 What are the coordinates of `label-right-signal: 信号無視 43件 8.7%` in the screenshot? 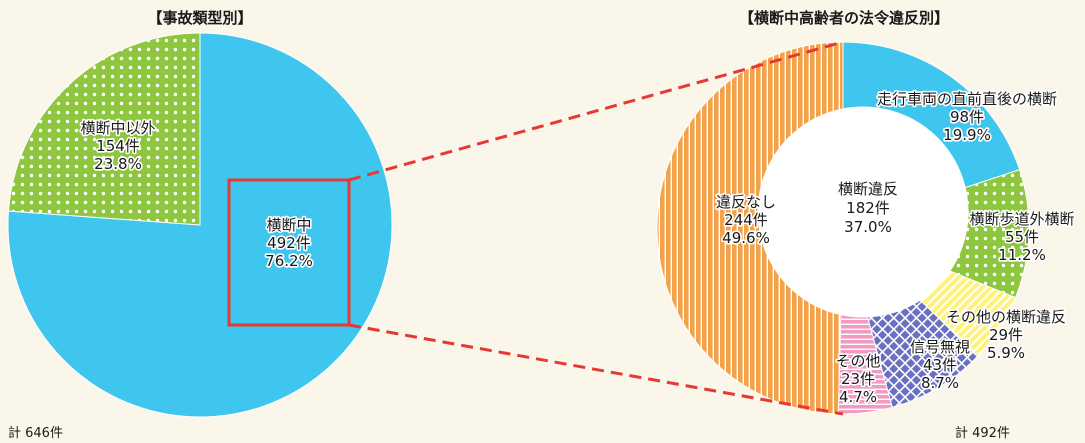 It's located at (940, 365).